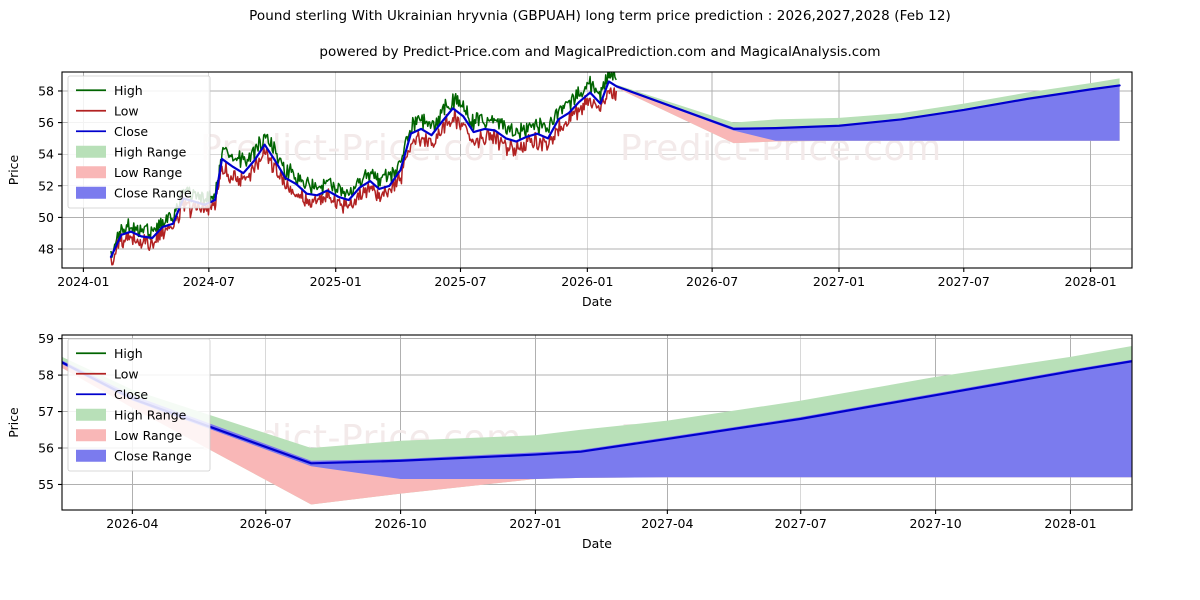 This screenshot has width=1200, height=600. Describe the element at coordinates (868, 112) in the screenshot. I see `close-range-band` at that location.